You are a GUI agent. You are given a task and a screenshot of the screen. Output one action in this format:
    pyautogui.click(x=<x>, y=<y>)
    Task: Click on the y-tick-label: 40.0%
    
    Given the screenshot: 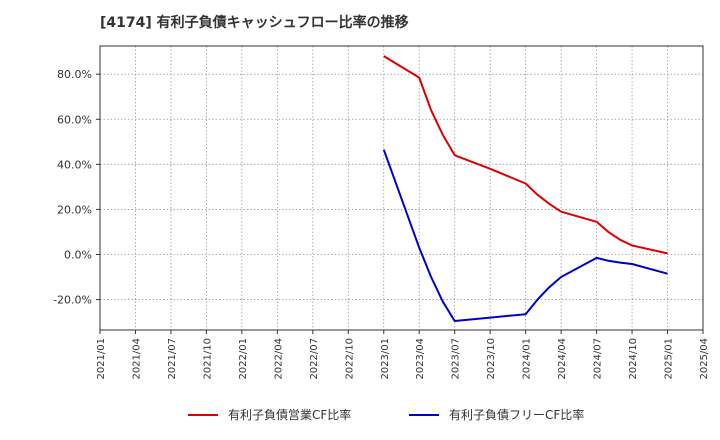 What is the action you would take?
    pyautogui.click(x=74, y=164)
    